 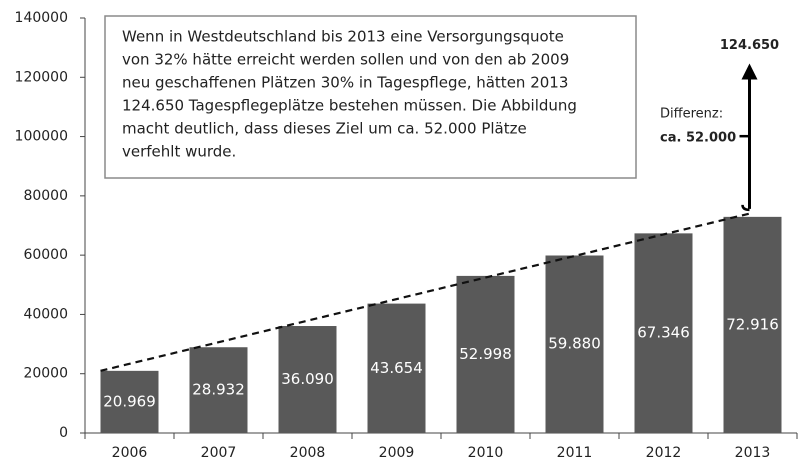 I want to click on x-tick-label: 2007, so click(x=219, y=453).